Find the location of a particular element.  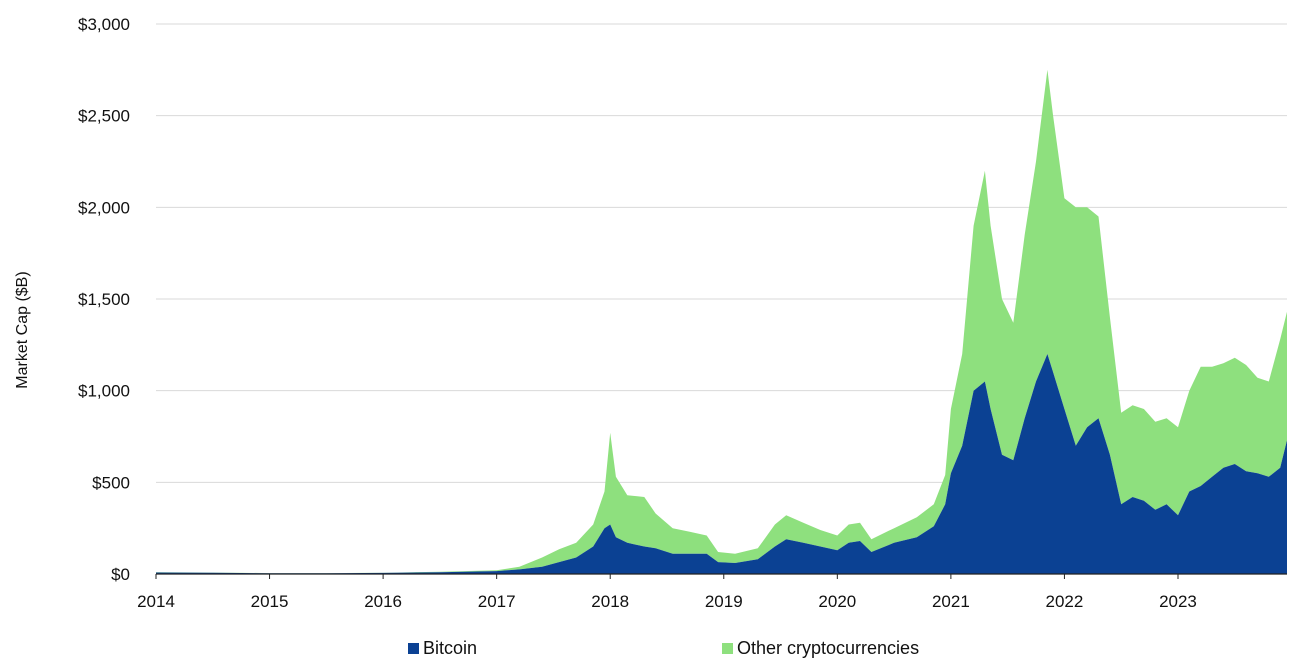

legend-swatch-other is located at coordinates (727, 648).